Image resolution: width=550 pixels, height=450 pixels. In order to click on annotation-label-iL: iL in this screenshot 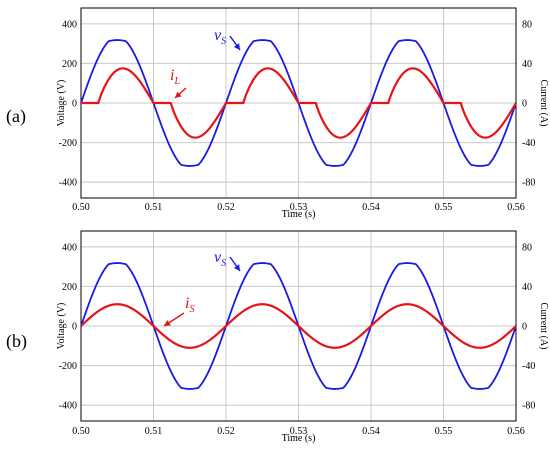, I will do `click(175, 77)`.